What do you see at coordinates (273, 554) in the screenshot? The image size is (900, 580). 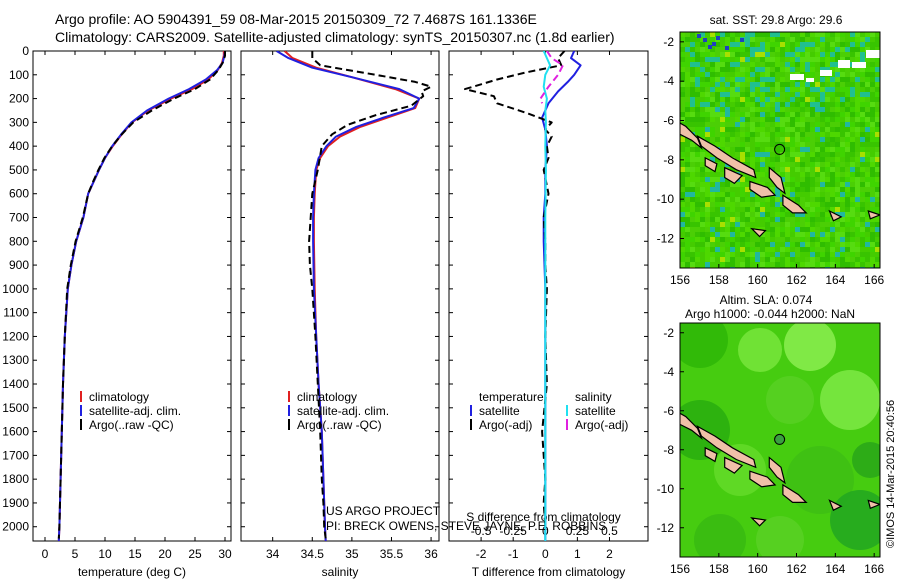 I see `x-tick-label: 34` at bounding box center [273, 554].